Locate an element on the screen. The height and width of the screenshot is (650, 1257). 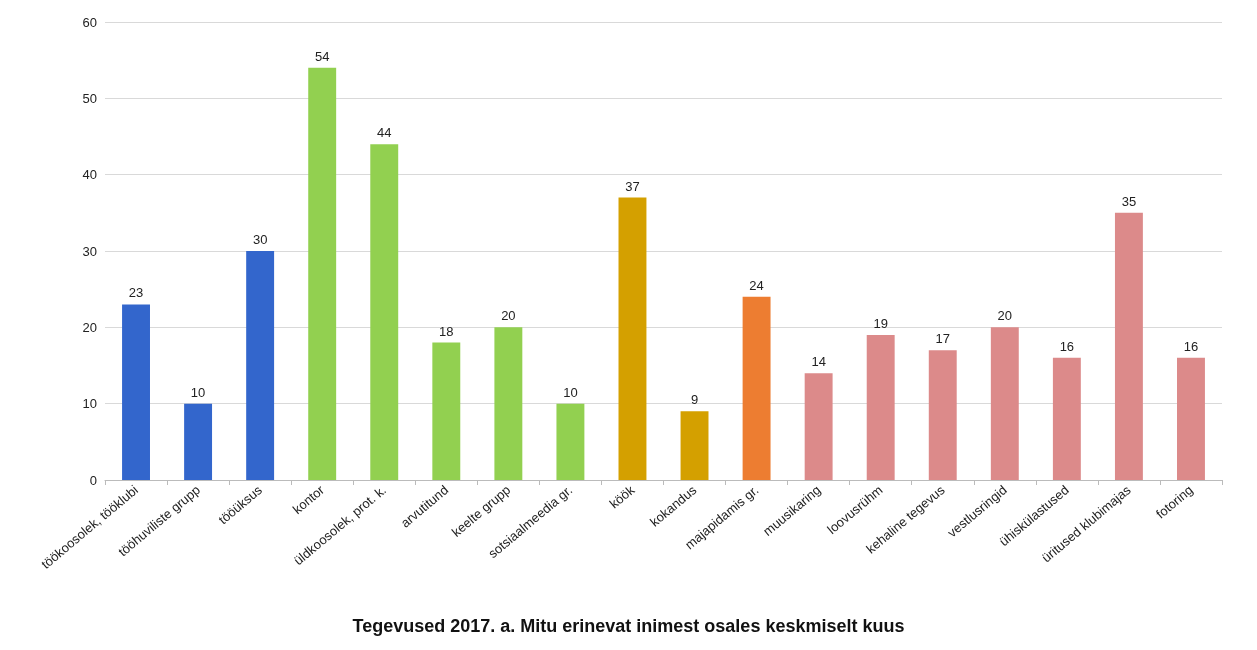
data-label: 14 is located at coordinates (818, 362).